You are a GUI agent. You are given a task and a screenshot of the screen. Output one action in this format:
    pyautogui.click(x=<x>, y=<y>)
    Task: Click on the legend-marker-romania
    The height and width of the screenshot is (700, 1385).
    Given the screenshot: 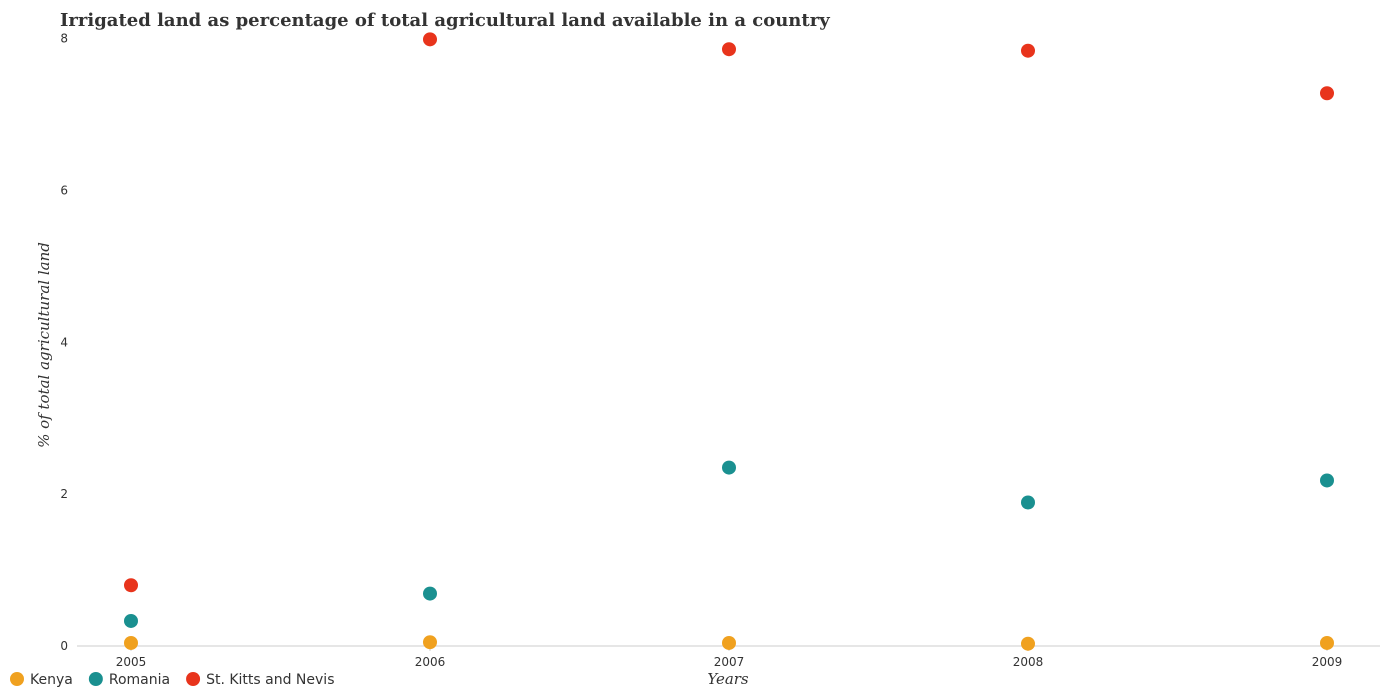 What is the action you would take?
    pyautogui.click(x=95, y=679)
    